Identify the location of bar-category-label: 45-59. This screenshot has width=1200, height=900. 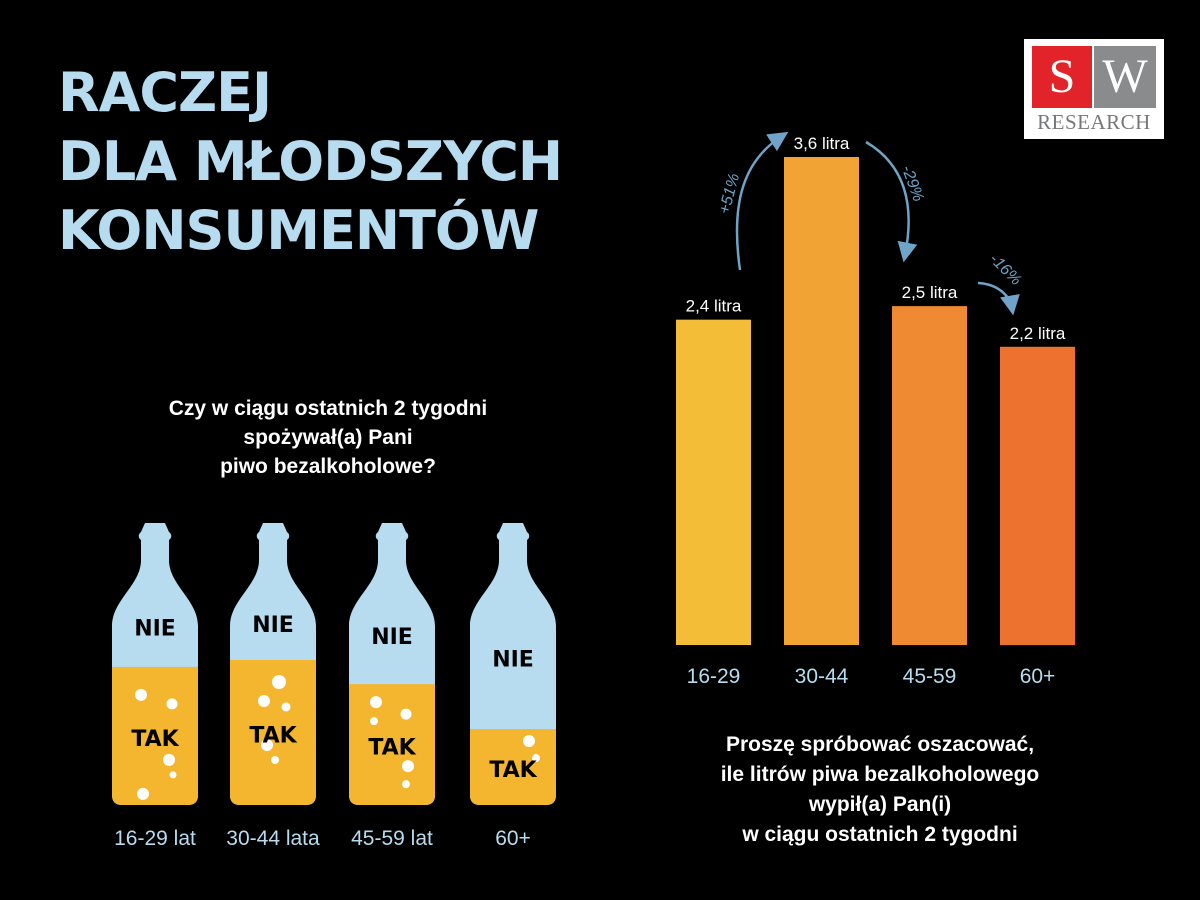
(930, 676).